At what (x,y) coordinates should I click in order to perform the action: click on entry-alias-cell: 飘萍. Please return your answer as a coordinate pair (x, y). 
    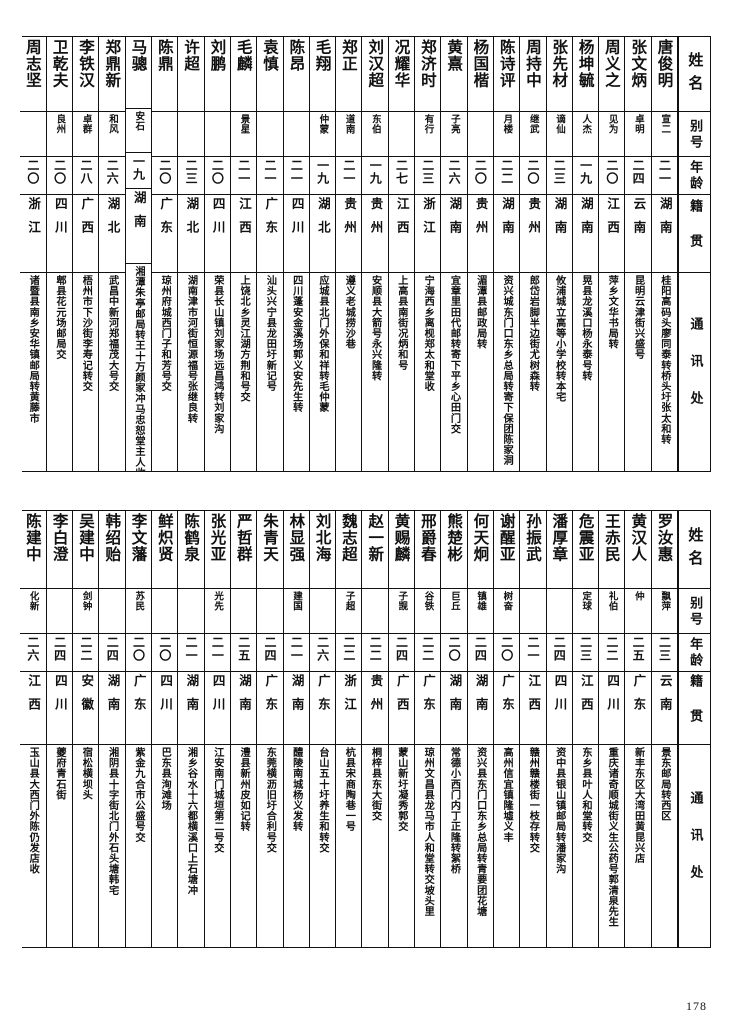
    Looking at the image, I should click on (664, 611).